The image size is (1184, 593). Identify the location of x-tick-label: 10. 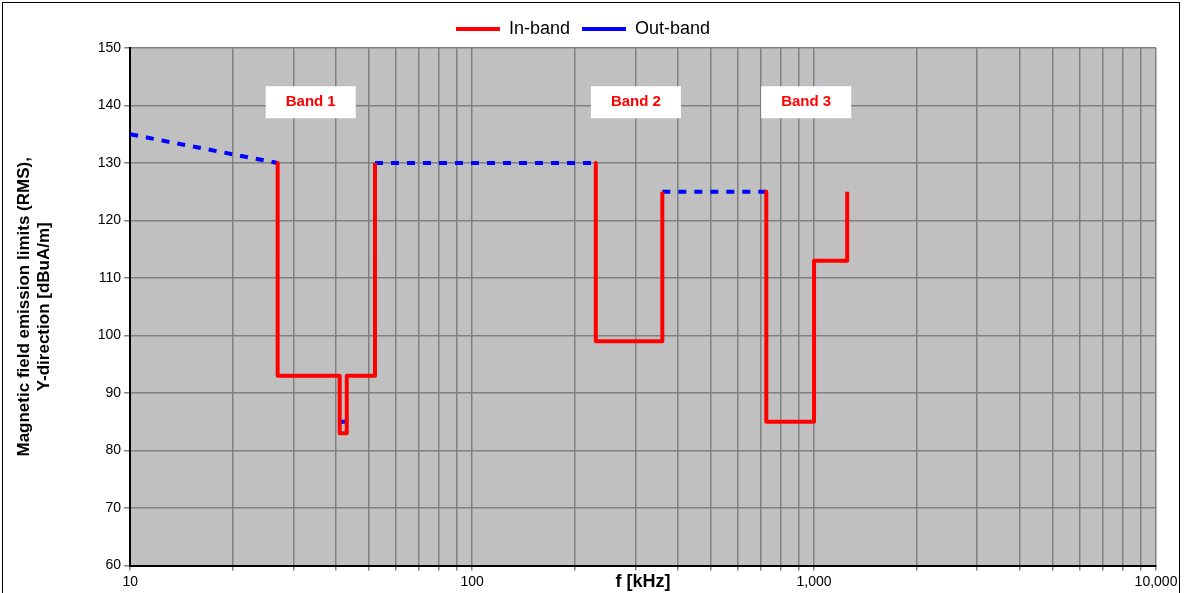
(130, 580).